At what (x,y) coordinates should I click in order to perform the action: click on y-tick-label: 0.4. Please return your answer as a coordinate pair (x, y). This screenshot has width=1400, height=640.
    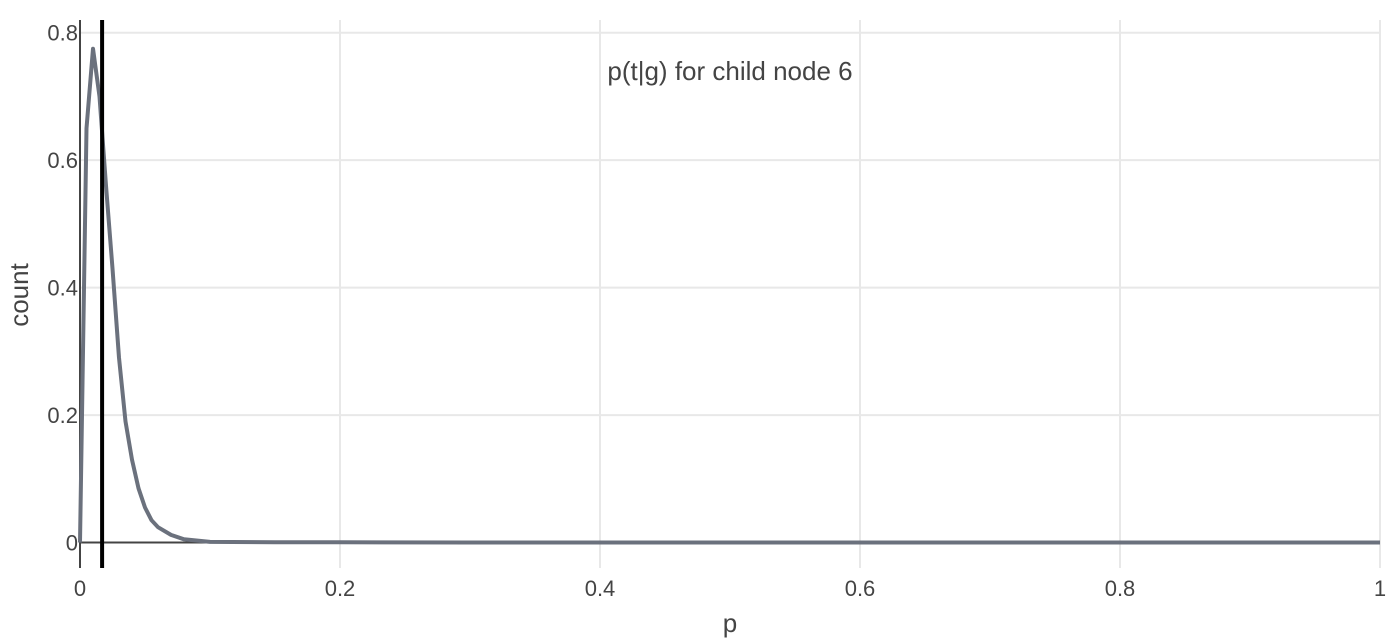
    Looking at the image, I should click on (62, 288).